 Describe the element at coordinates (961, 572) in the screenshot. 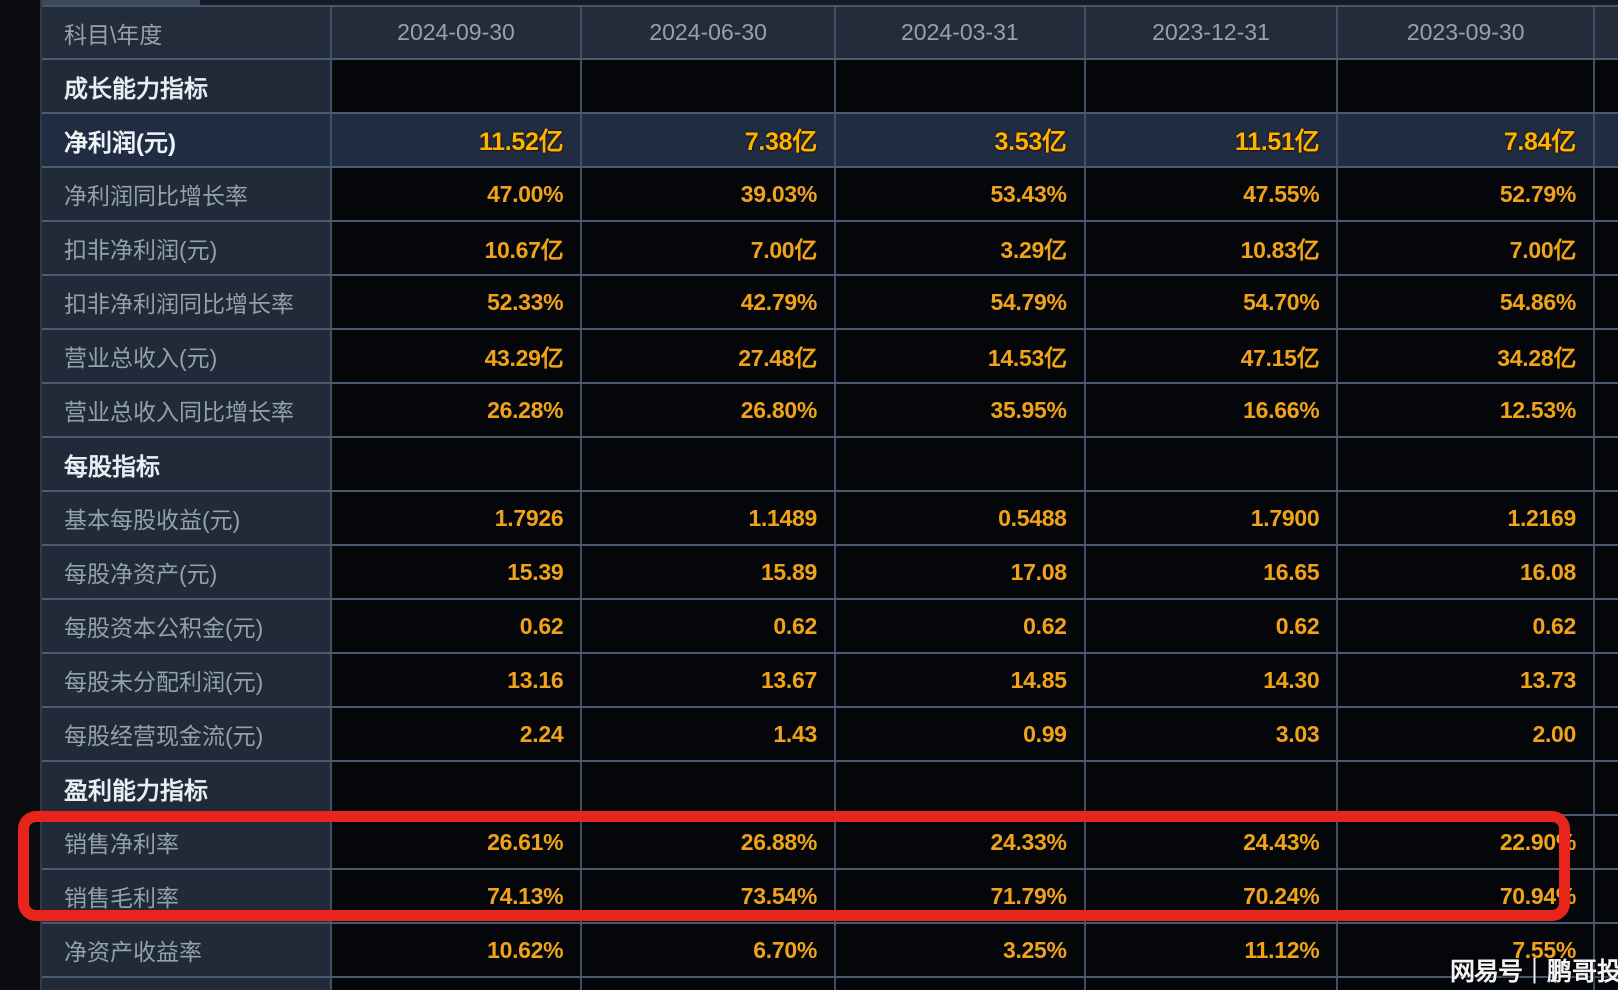

I see `cell-value: 17.08` at that location.